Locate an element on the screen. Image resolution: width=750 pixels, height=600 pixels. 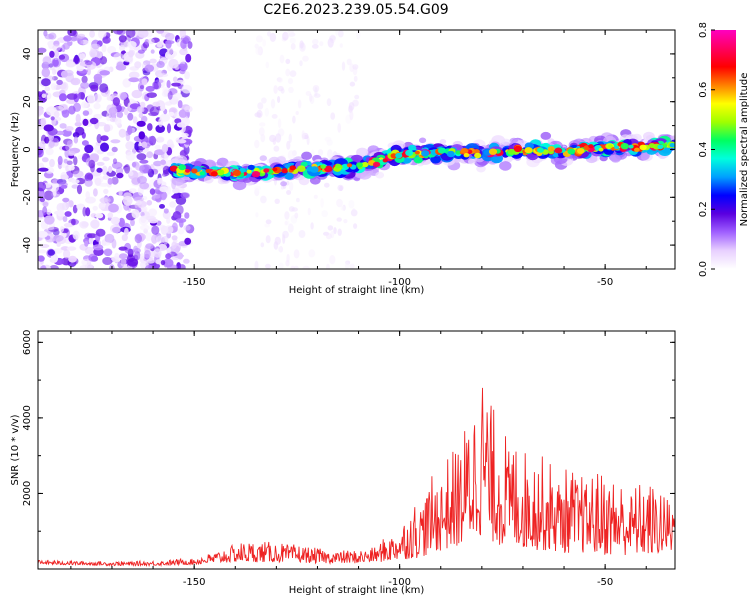
figure-title: C2E6.2023.239.05.54.G09 is located at coordinates (356, 10).